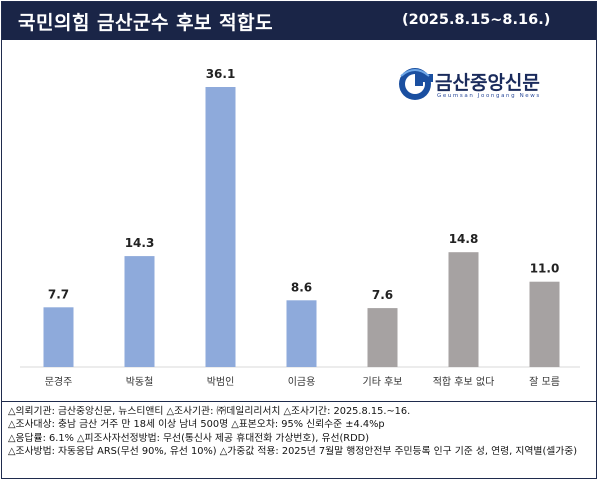 This screenshot has height=482, width=600. Describe the element at coordinates (59, 381) in the screenshot. I see `category-label: 문경주` at that location.